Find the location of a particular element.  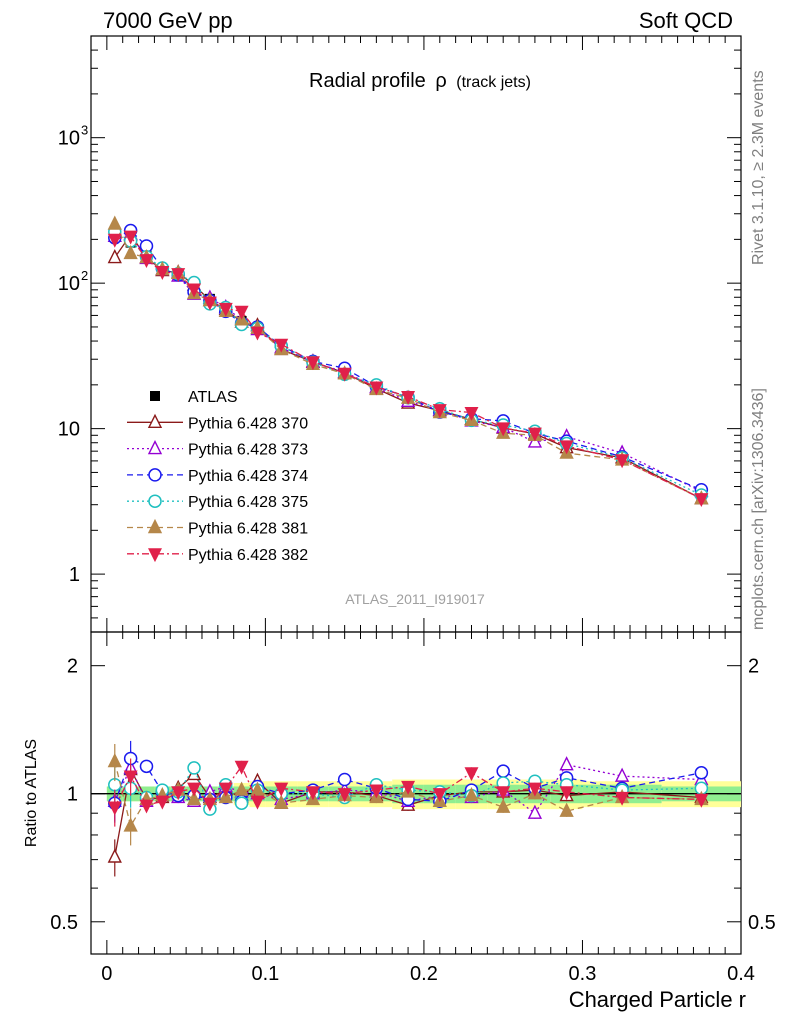

x-tick-label: 0.4 is located at coordinates (741, 974).